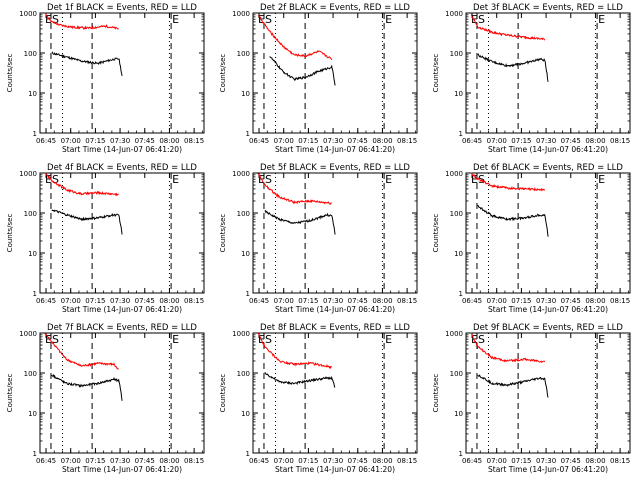  What do you see at coordinates (335, 328) in the screenshot?
I see `panel-title: Det 8f BLACK = Events, RED = LLD` at bounding box center [335, 328].